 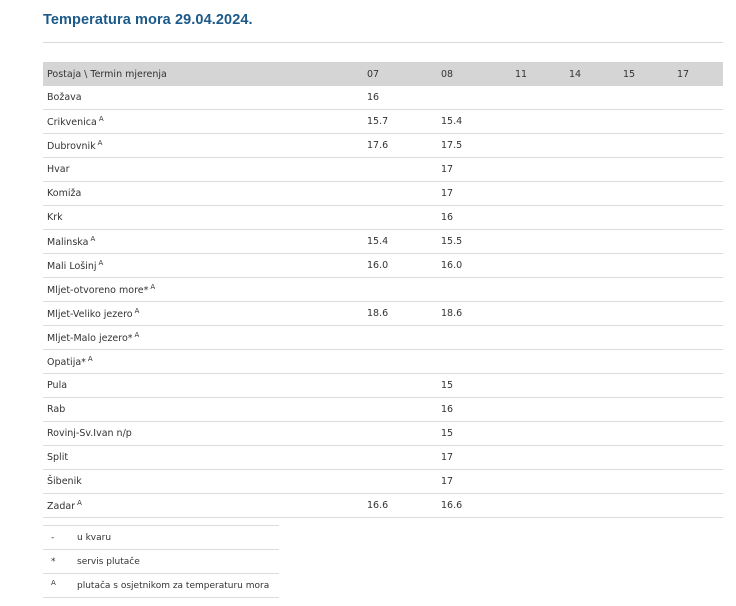 I want to click on table-row: Mali Lošinj A 16.0 16.0, so click(x=383, y=265).